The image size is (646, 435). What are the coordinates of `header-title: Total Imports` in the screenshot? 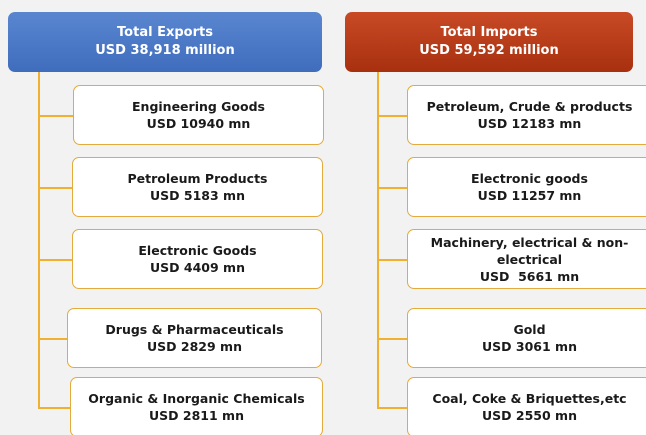 It's located at (489, 32).